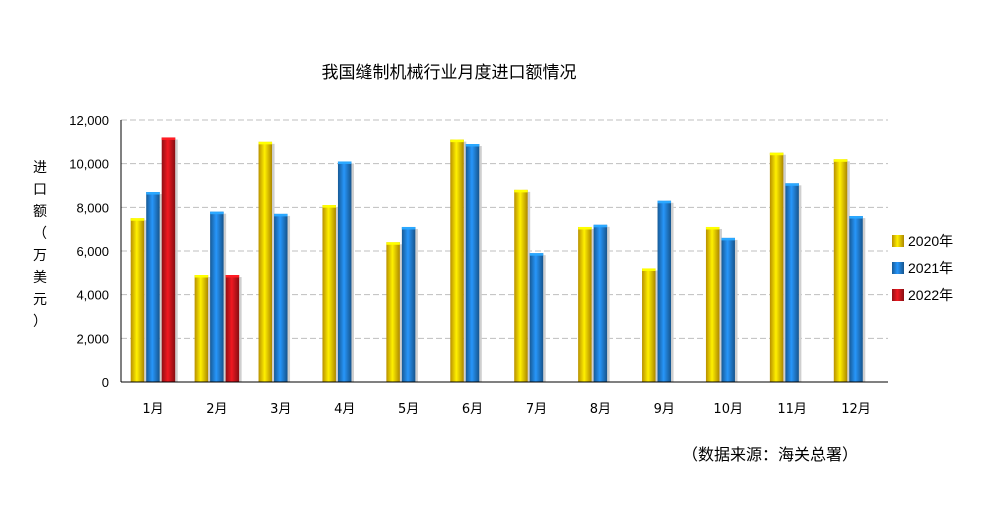  What do you see at coordinates (232, 328) in the screenshot?
I see `bar-2022年-2月` at bounding box center [232, 328].